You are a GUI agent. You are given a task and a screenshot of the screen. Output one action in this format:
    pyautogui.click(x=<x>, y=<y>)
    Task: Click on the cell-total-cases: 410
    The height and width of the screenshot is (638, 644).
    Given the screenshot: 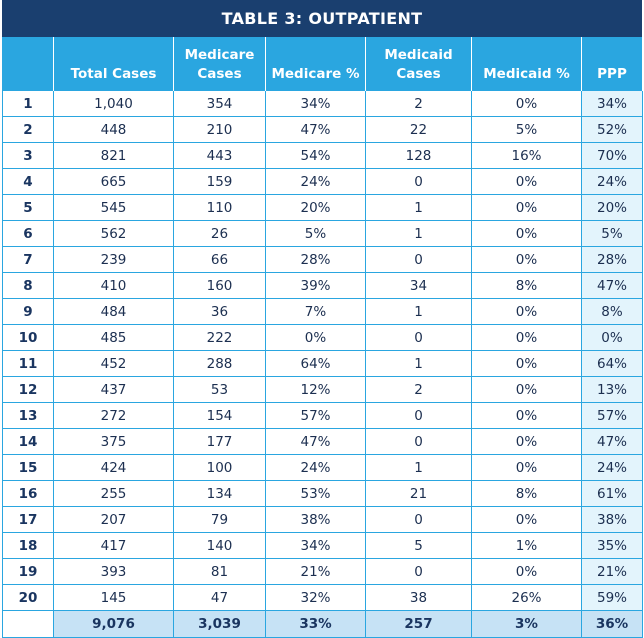 What is the action you would take?
    pyautogui.click(x=113, y=285)
    